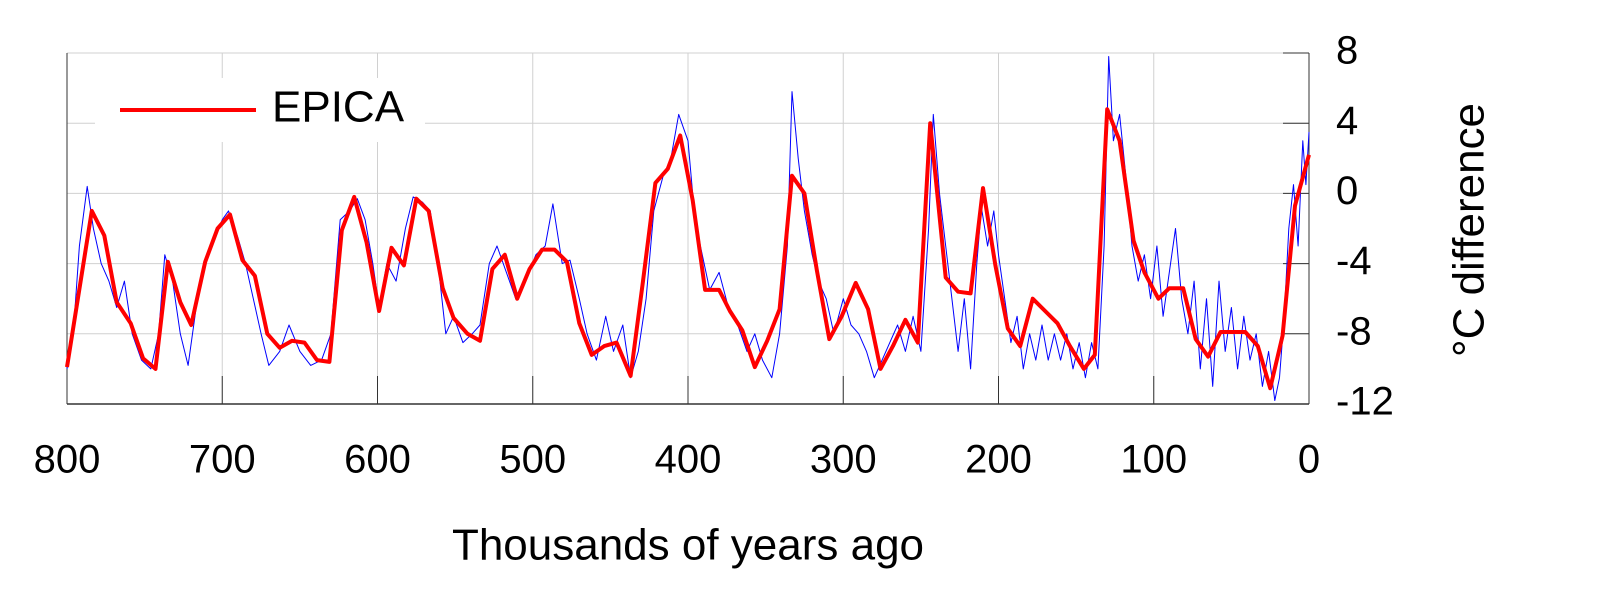  What do you see at coordinates (1347, 121) in the screenshot?
I see `y-tick-label: 4` at bounding box center [1347, 121].